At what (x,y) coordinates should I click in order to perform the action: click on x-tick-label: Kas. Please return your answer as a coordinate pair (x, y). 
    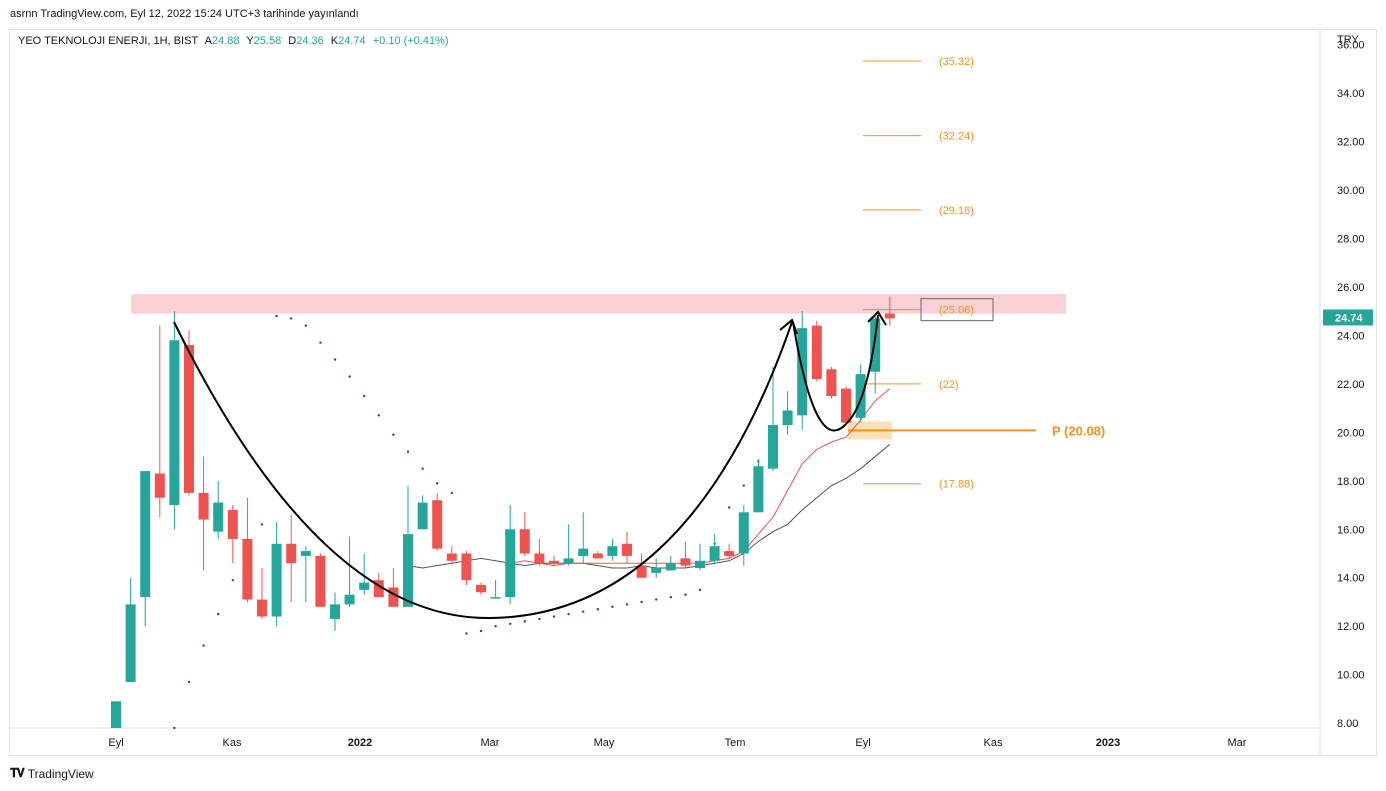
    Looking at the image, I should click on (232, 743).